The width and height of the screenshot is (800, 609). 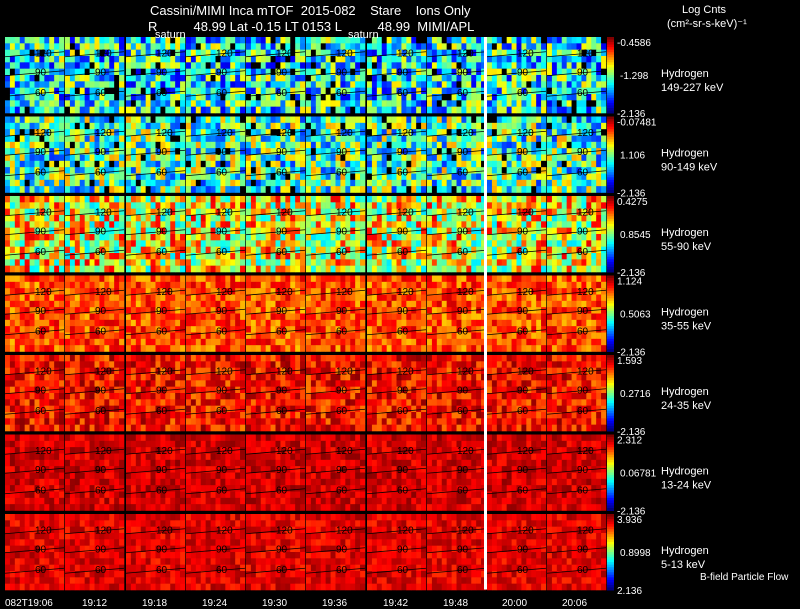 What do you see at coordinates (463, 152) in the screenshot?
I see `contour-label: 90` at bounding box center [463, 152].